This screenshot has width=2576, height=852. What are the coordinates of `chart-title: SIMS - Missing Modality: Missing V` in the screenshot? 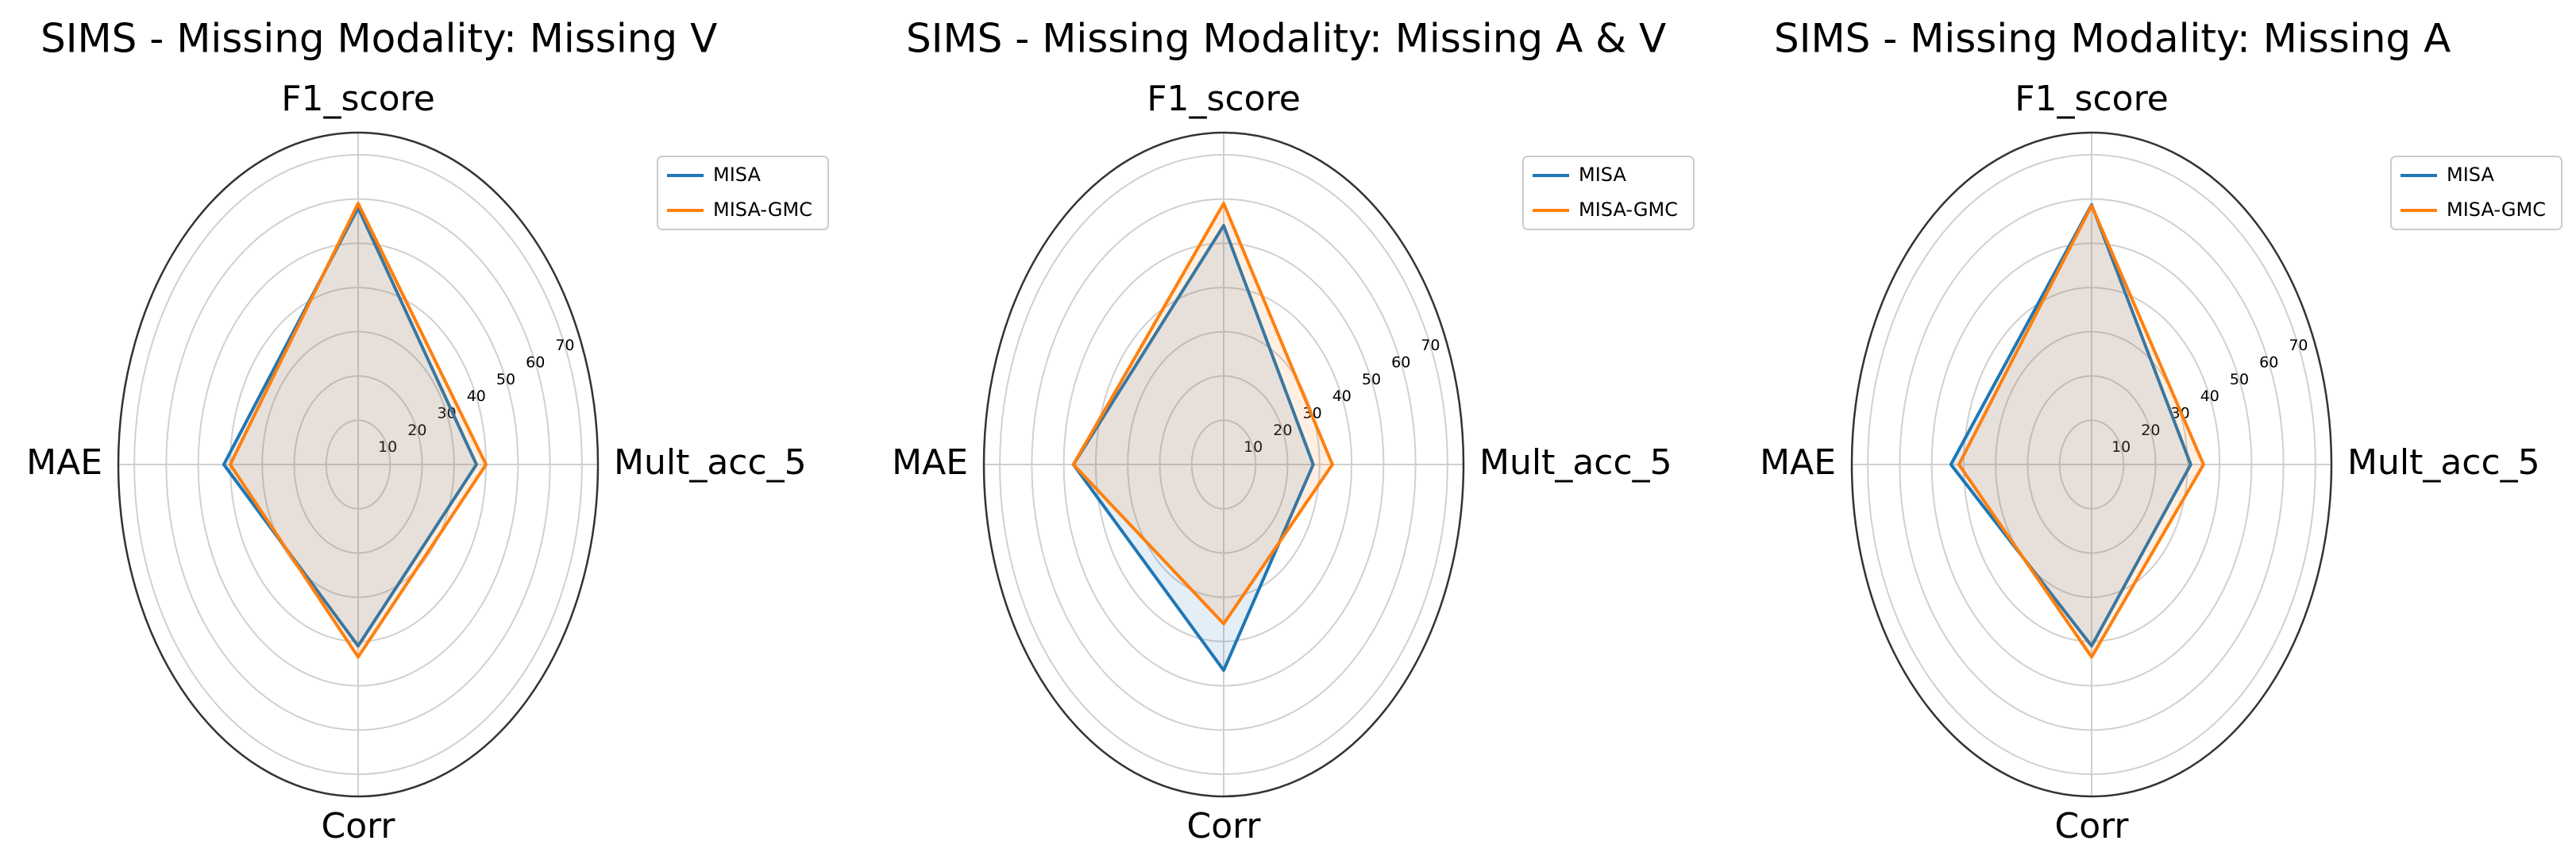 It's located at (378, 39).